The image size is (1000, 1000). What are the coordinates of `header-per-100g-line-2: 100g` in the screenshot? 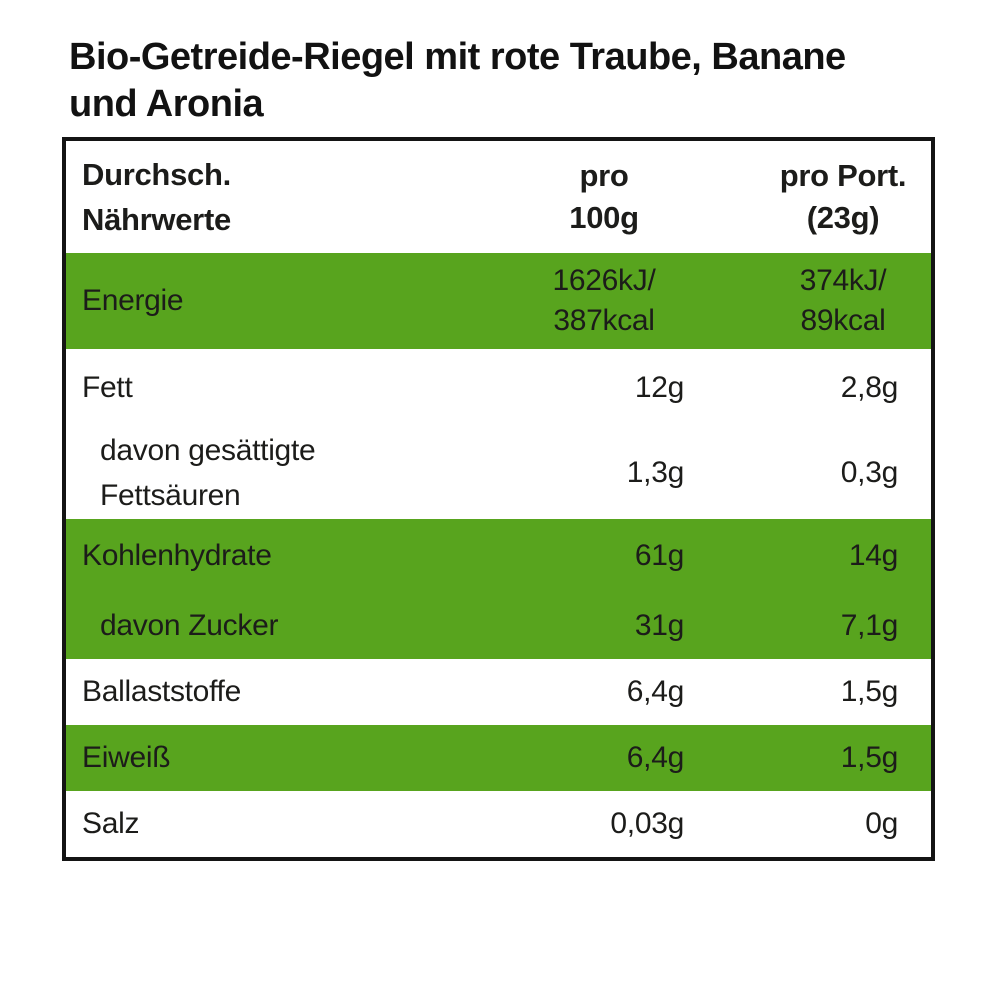 It's located at (604, 217).